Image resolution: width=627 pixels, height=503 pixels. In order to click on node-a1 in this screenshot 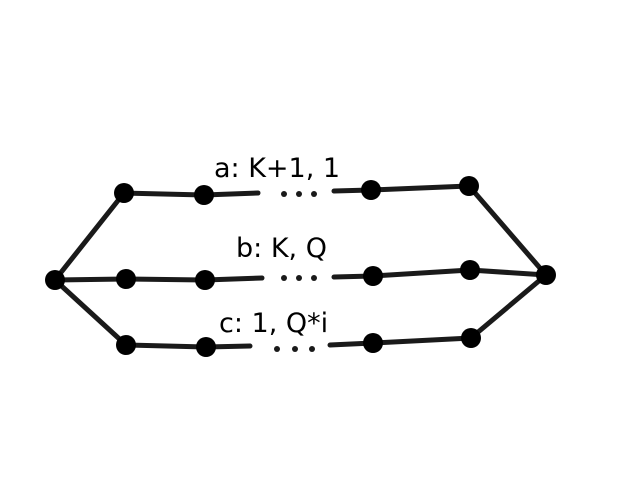, I will do `click(124, 193)`.